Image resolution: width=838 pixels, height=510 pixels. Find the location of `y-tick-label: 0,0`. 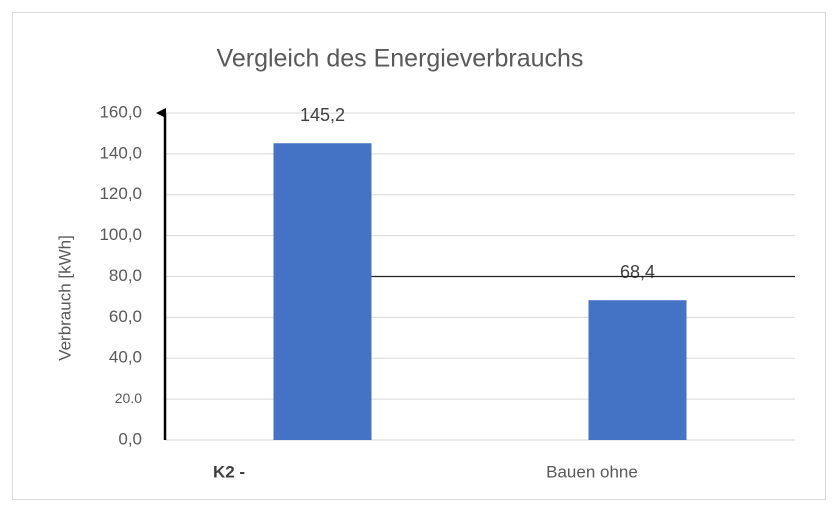

y-tick-label: 0,0 is located at coordinates (130, 438).